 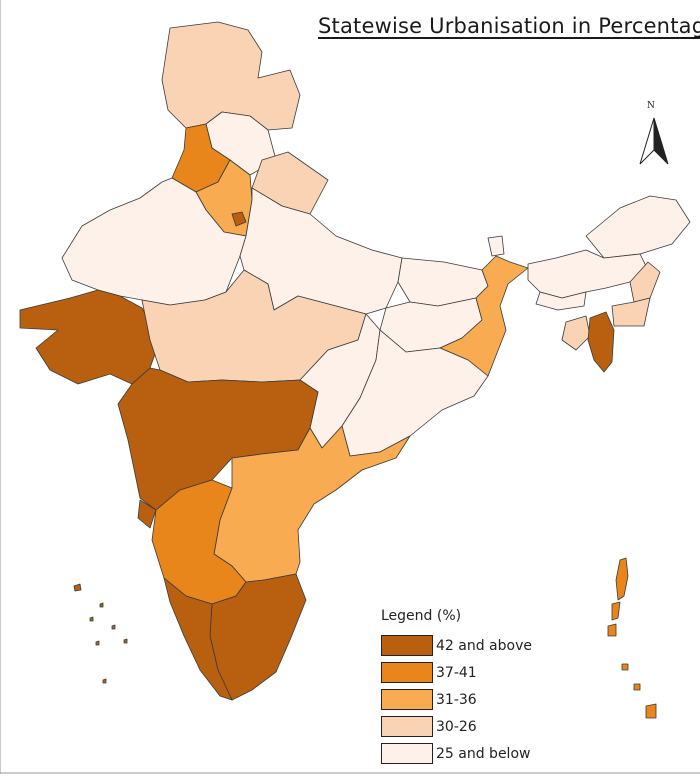 What do you see at coordinates (654, 141) in the screenshot?
I see `north-arrow-icon` at bounding box center [654, 141].